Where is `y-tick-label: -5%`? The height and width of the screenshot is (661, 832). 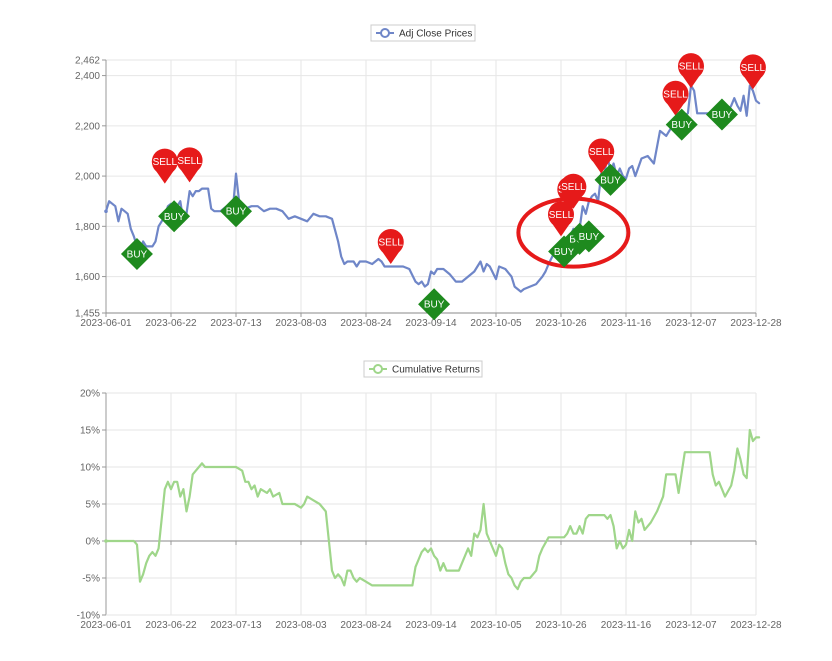
y-tick-label: -5% is located at coordinates (91, 579).